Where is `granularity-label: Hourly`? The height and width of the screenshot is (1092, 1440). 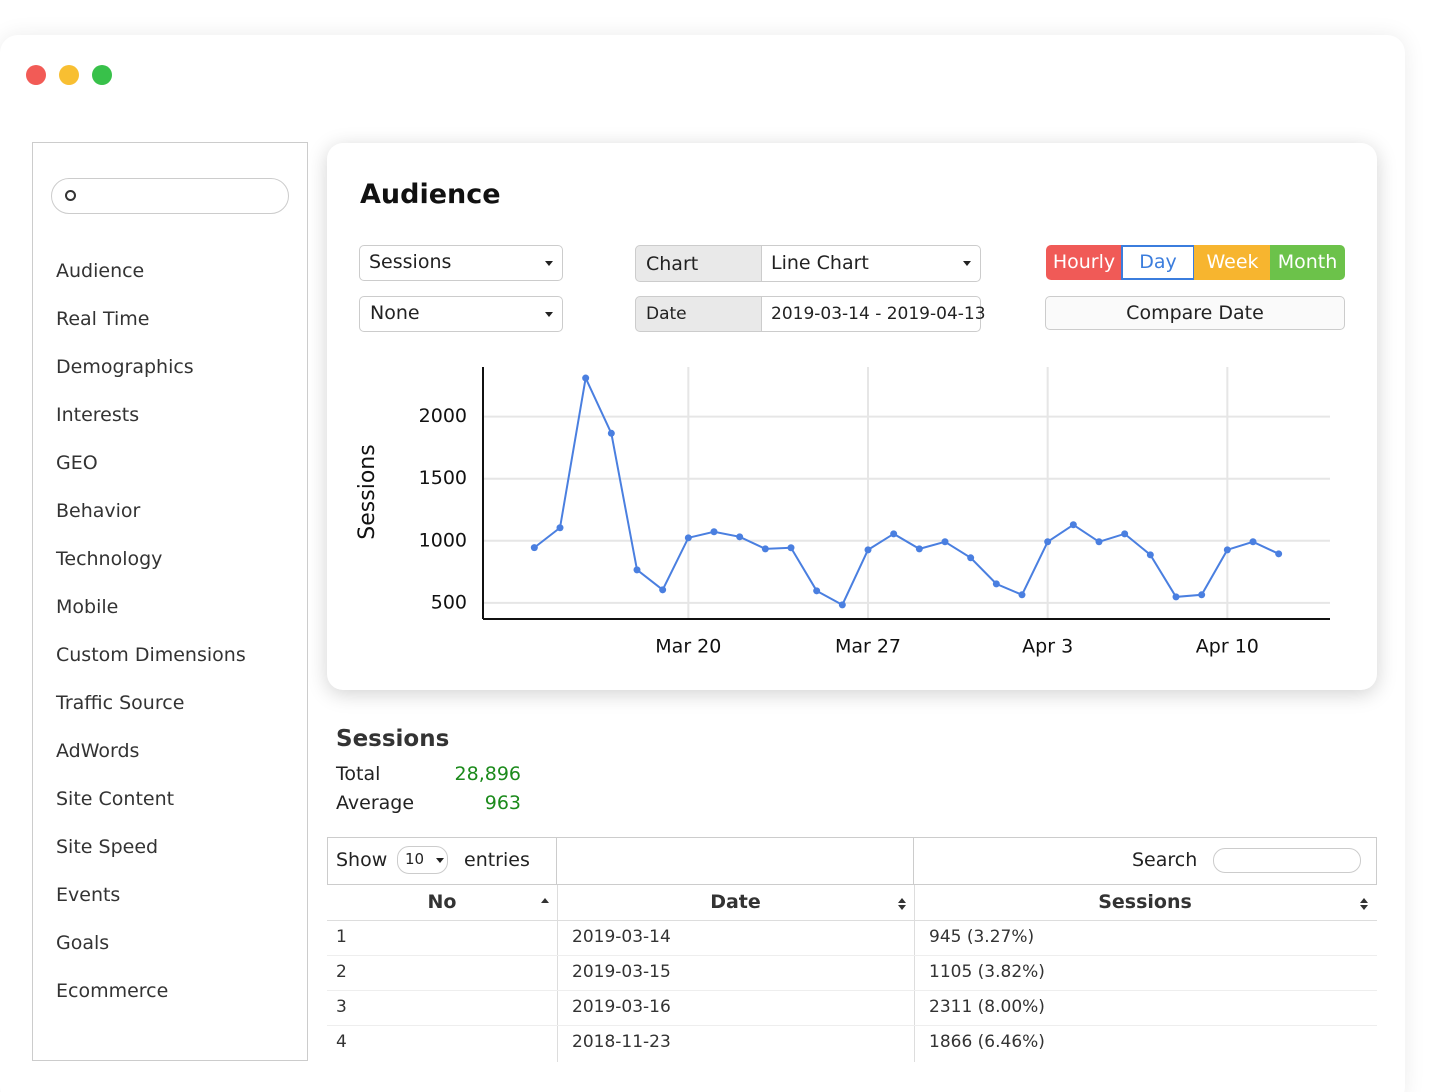
granularity-label: Hourly is located at coordinates (1084, 262).